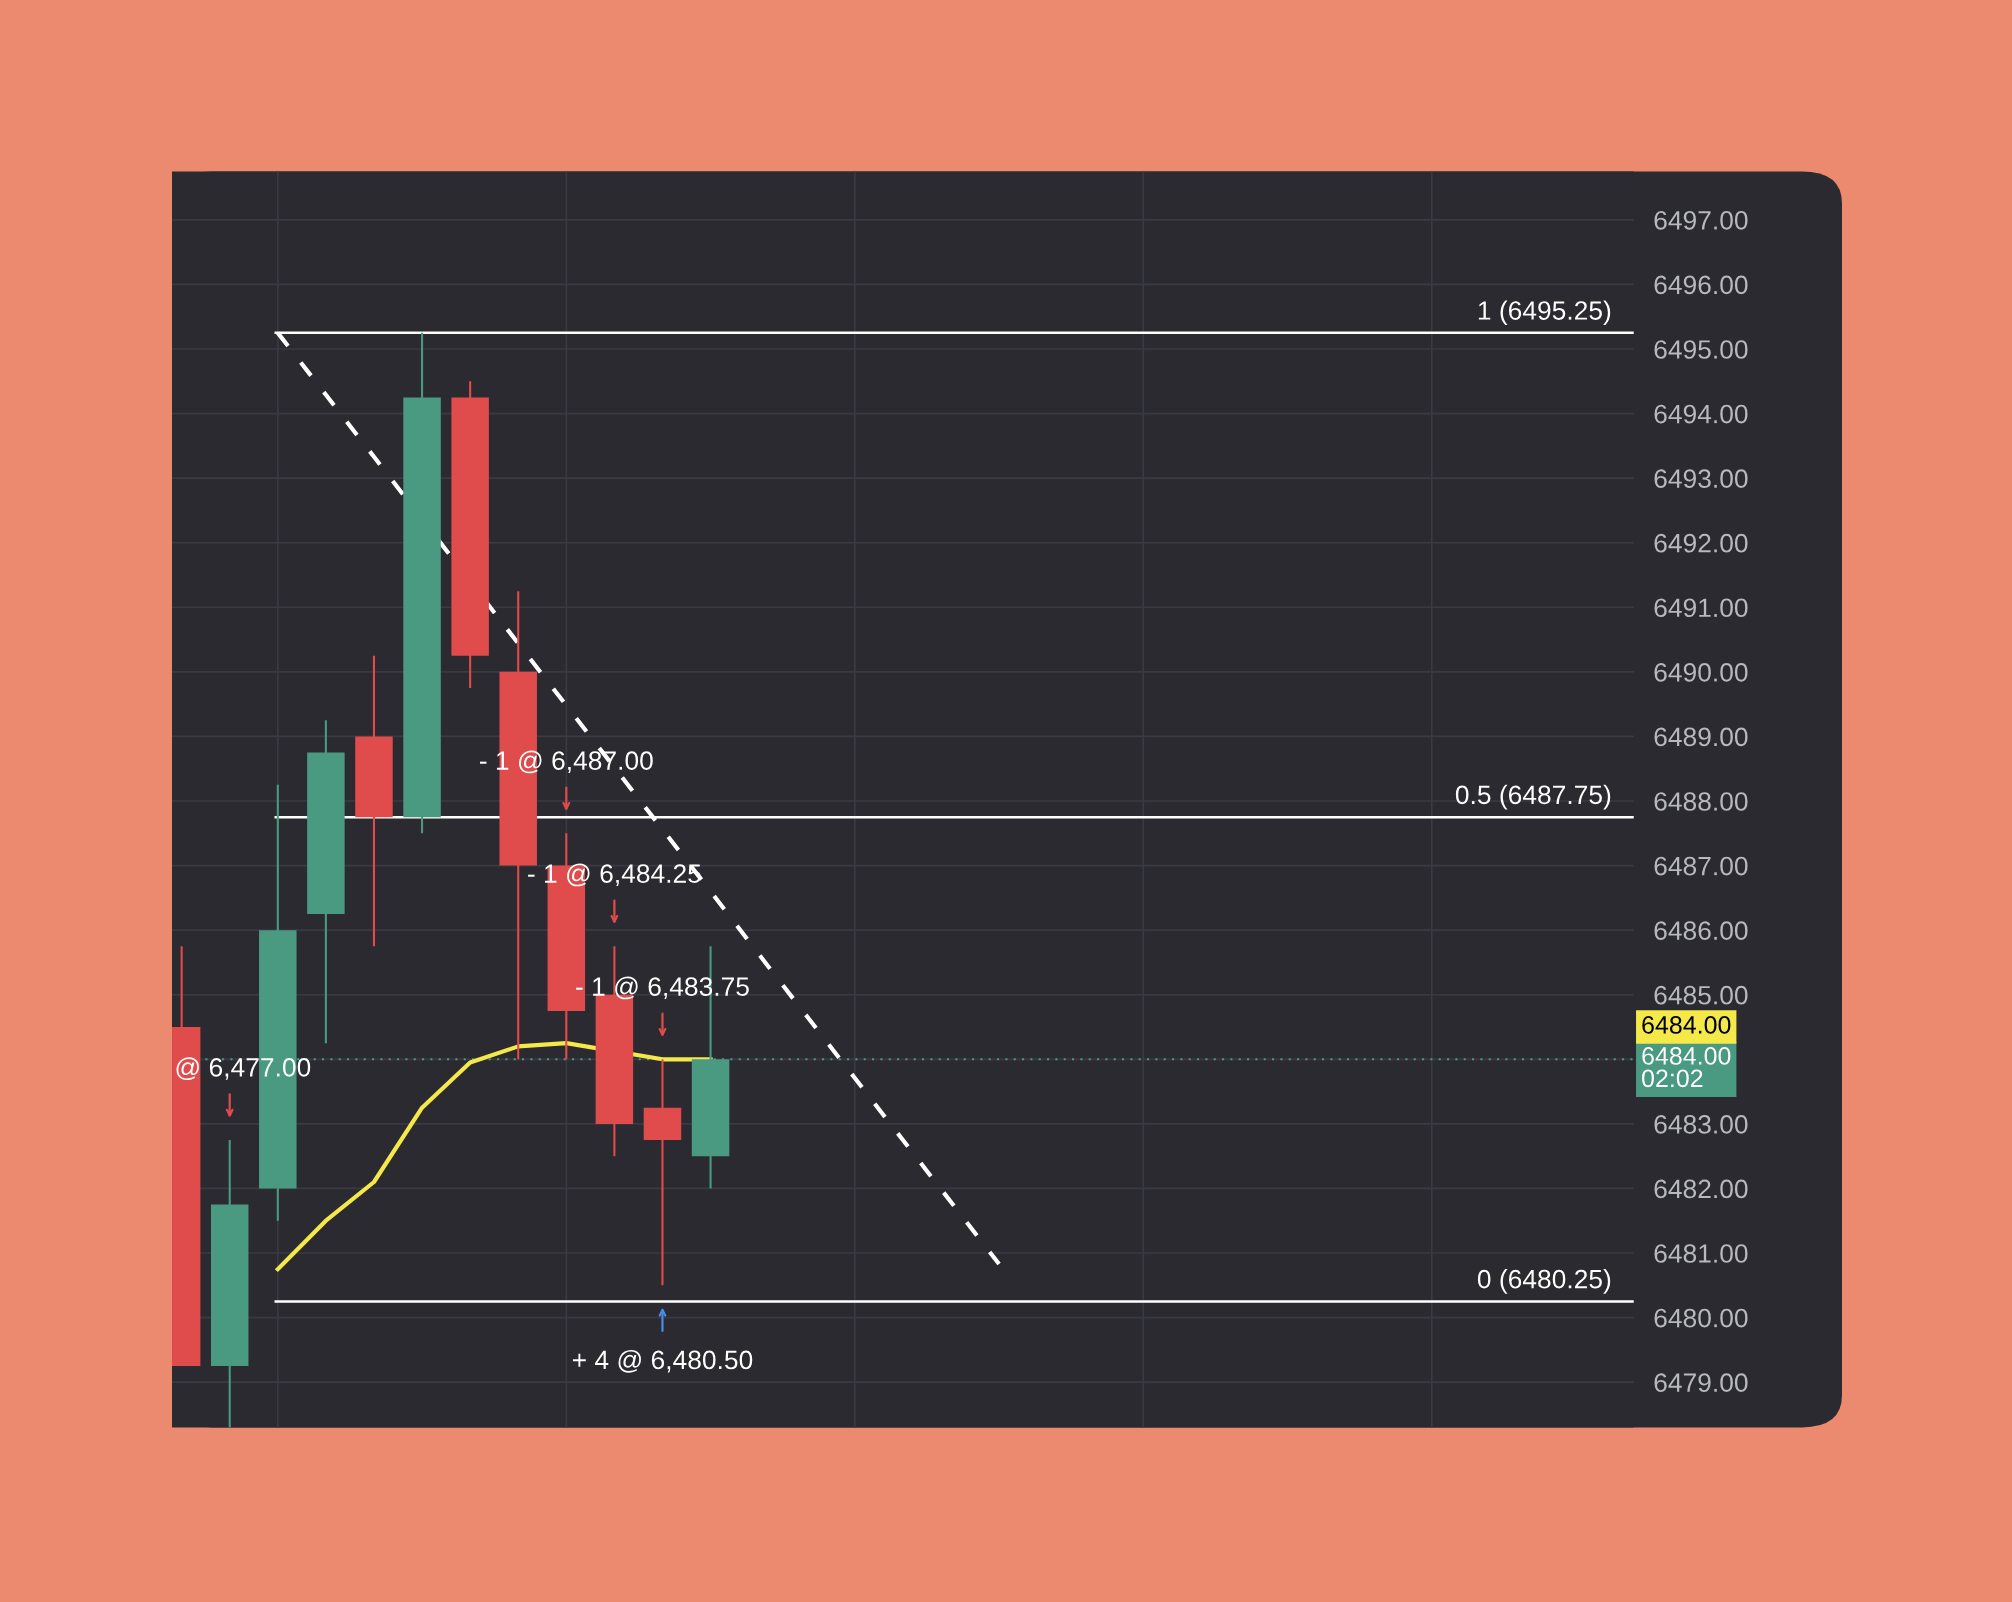 Image resolution: width=2012 pixels, height=1602 pixels. What do you see at coordinates (1701, 995) in the screenshot?
I see `y-tick-label: 6485.00` at bounding box center [1701, 995].